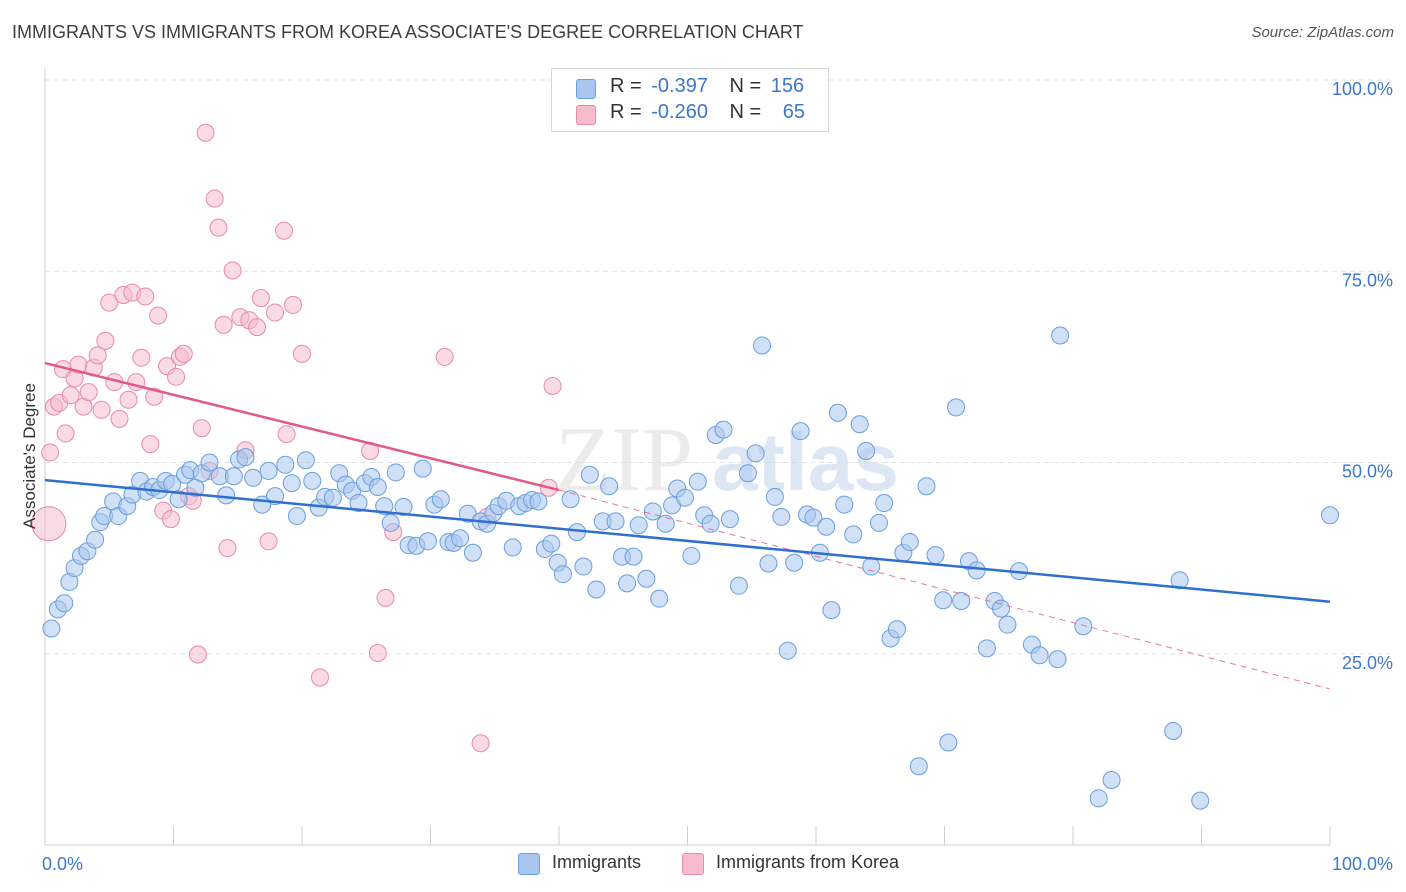 The height and width of the screenshot is (892, 1406). I want to click on x-tick-label: 100.0%, so click(1362, 864).